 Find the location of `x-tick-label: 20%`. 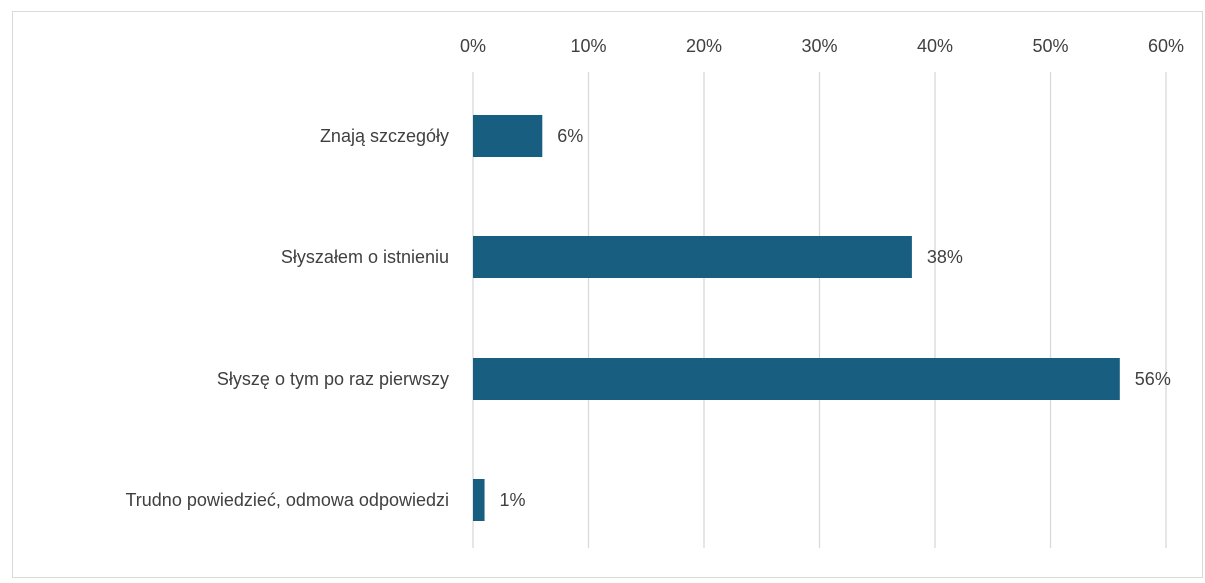

x-tick-label: 20% is located at coordinates (704, 46).